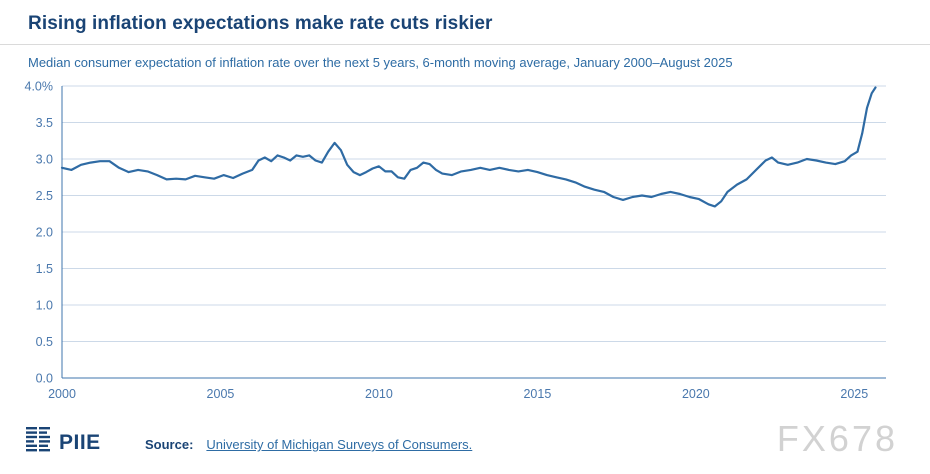  What do you see at coordinates (44, 233) in the screenshot?
I see `svg-text: 2.0` at bounding box center [44, 233].